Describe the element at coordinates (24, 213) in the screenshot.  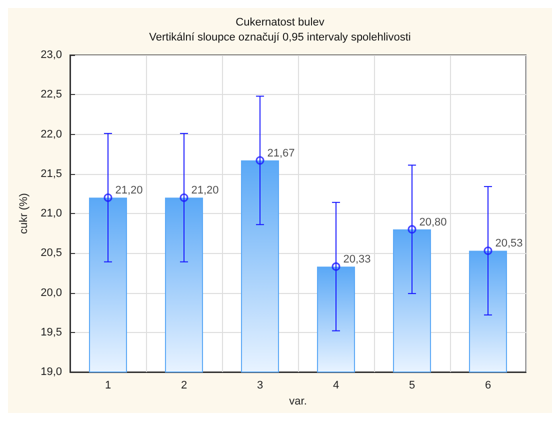
I see `y-axis-title: cukr (%)` at that location.